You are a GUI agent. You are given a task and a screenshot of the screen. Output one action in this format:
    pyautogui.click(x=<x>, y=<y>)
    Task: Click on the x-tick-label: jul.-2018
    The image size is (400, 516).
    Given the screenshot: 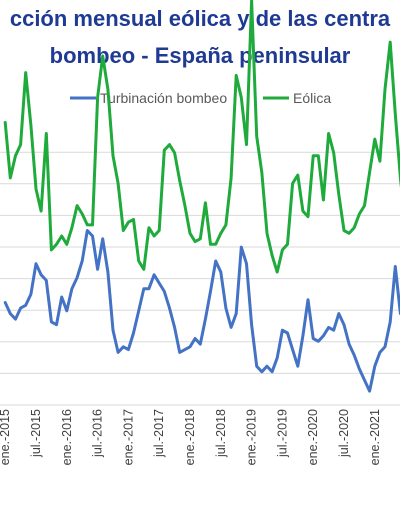 What is the action you would take?
    pyautogui.click(x=221, y=433)
    